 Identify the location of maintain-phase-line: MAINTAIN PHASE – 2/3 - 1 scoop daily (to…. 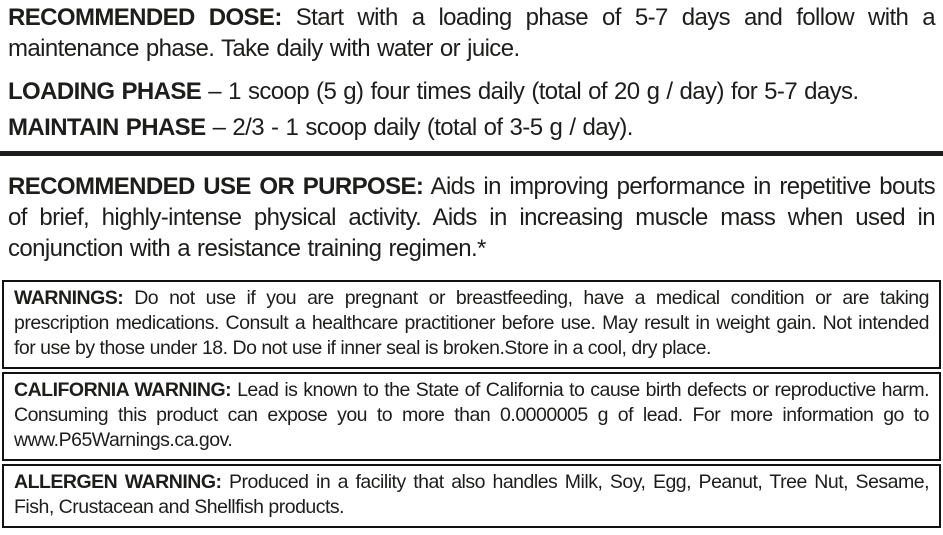
(471, 127).